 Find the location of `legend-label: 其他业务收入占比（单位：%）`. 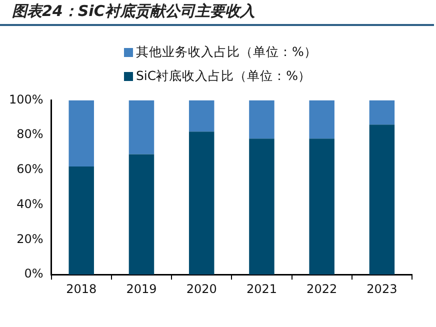

legend-label: 其他业务收入占比（单位：%） is located at coordinates (226, 52).